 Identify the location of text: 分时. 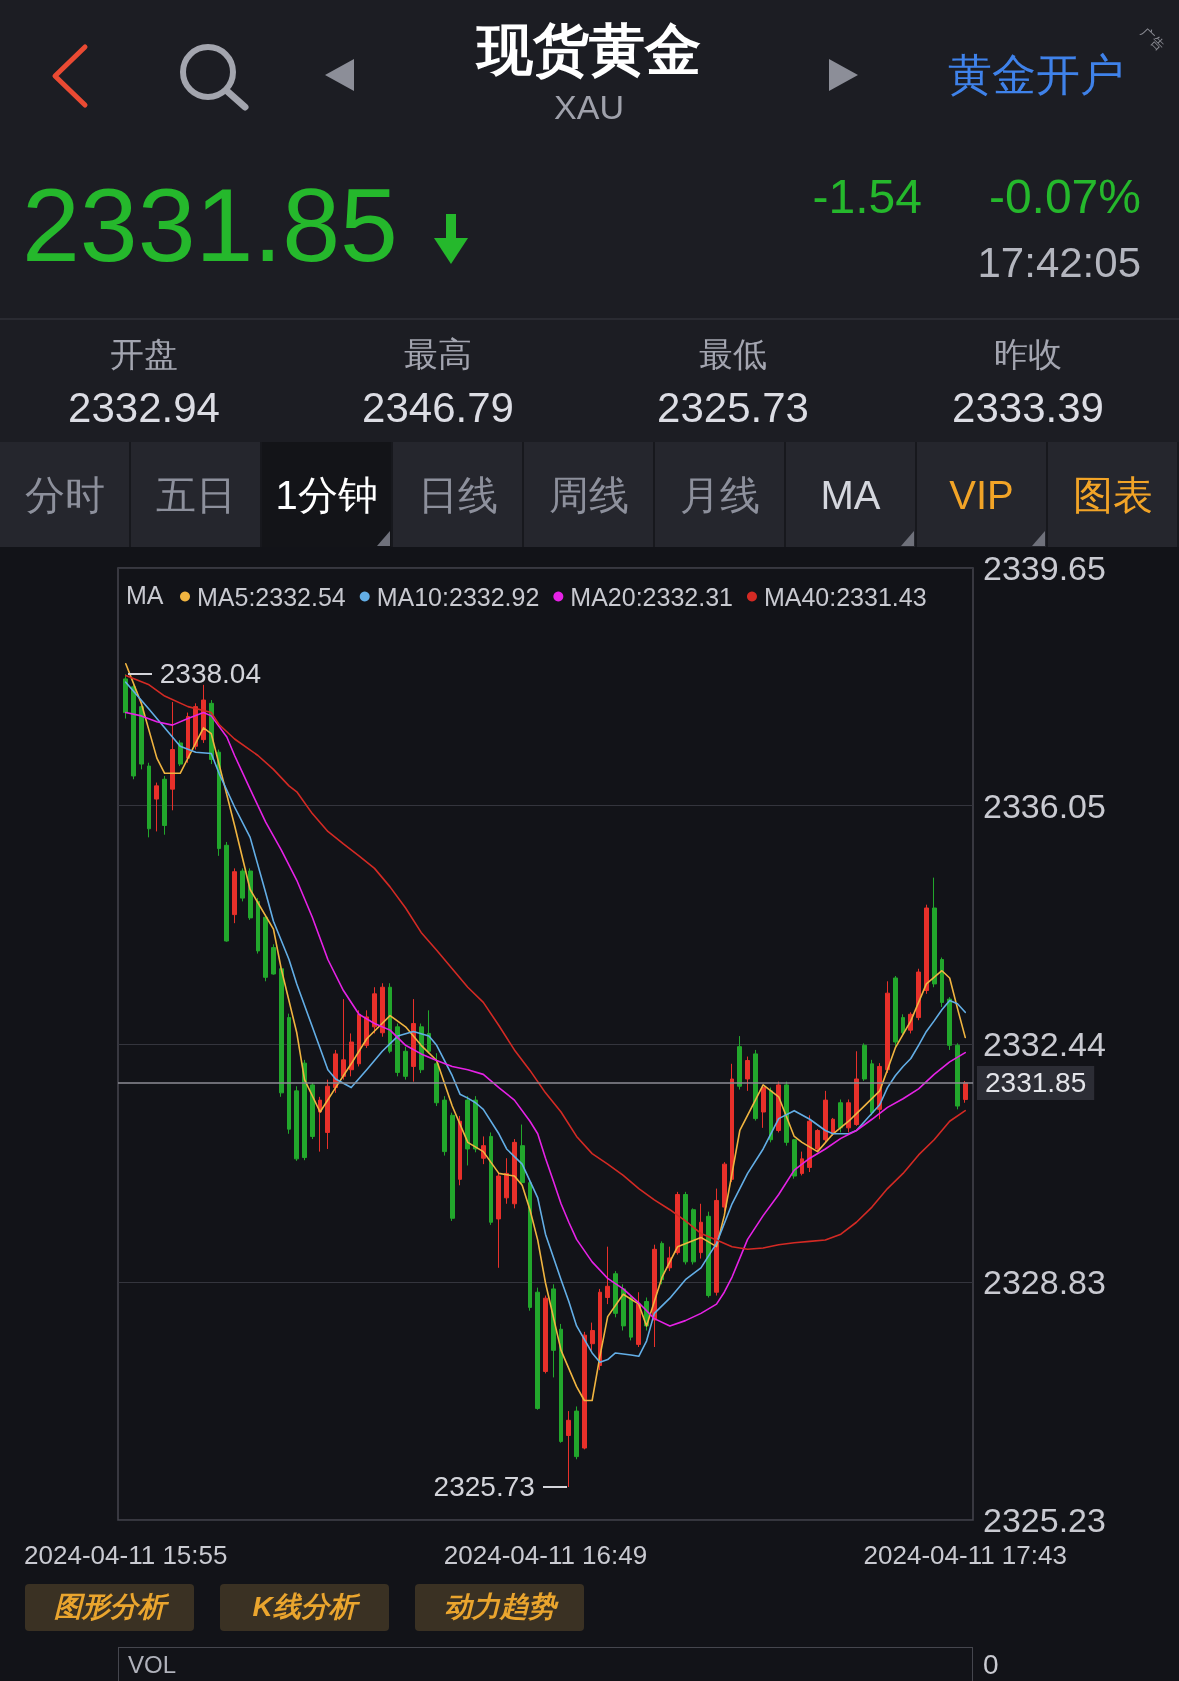
(64, 495).